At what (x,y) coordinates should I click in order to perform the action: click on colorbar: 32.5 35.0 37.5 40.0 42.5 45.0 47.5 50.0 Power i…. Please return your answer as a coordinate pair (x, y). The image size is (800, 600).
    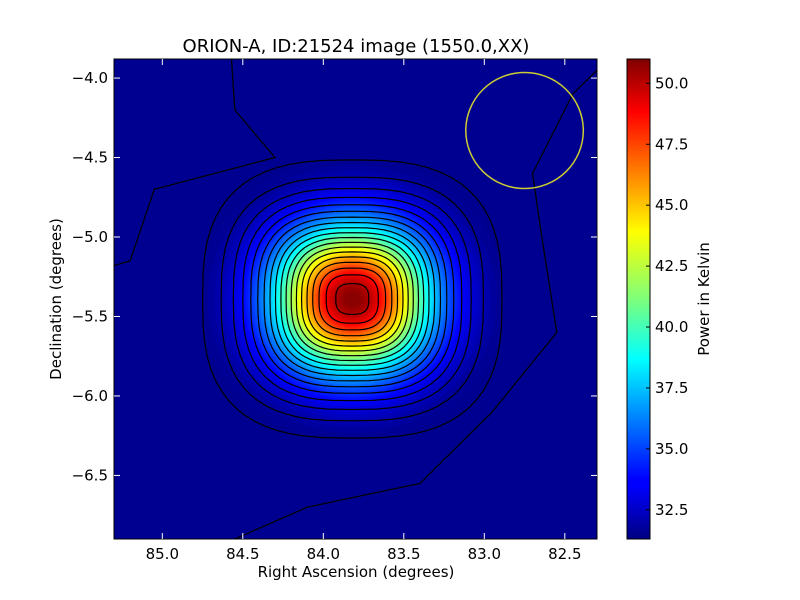
    Looking at the image, I should click on (669, 299).